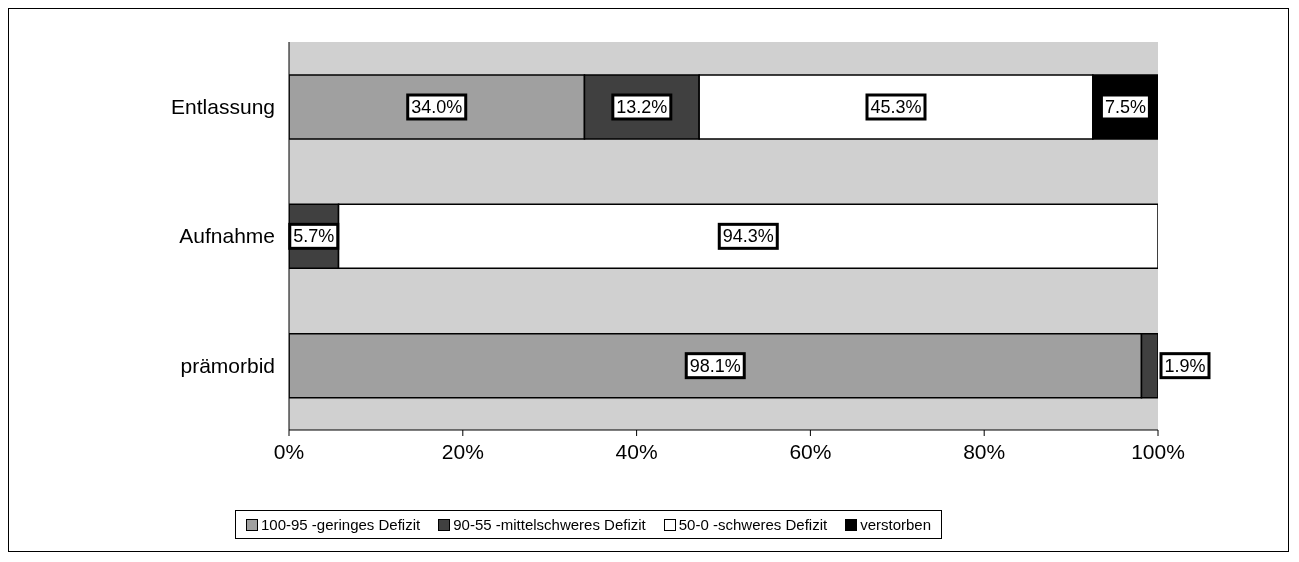 This screenshot has width=1299, height=562. What do you see at coordinates (984, 451) in the screenshot?
I see `x-tick-label: 80%` at bounding box center [984, 451].